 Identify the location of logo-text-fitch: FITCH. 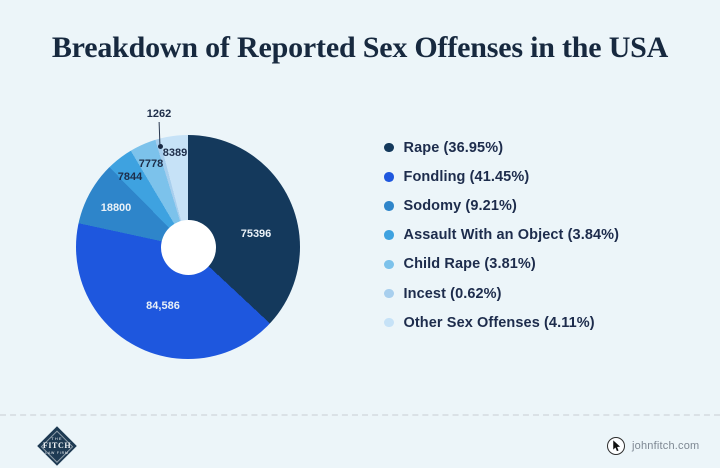
(57, 446).